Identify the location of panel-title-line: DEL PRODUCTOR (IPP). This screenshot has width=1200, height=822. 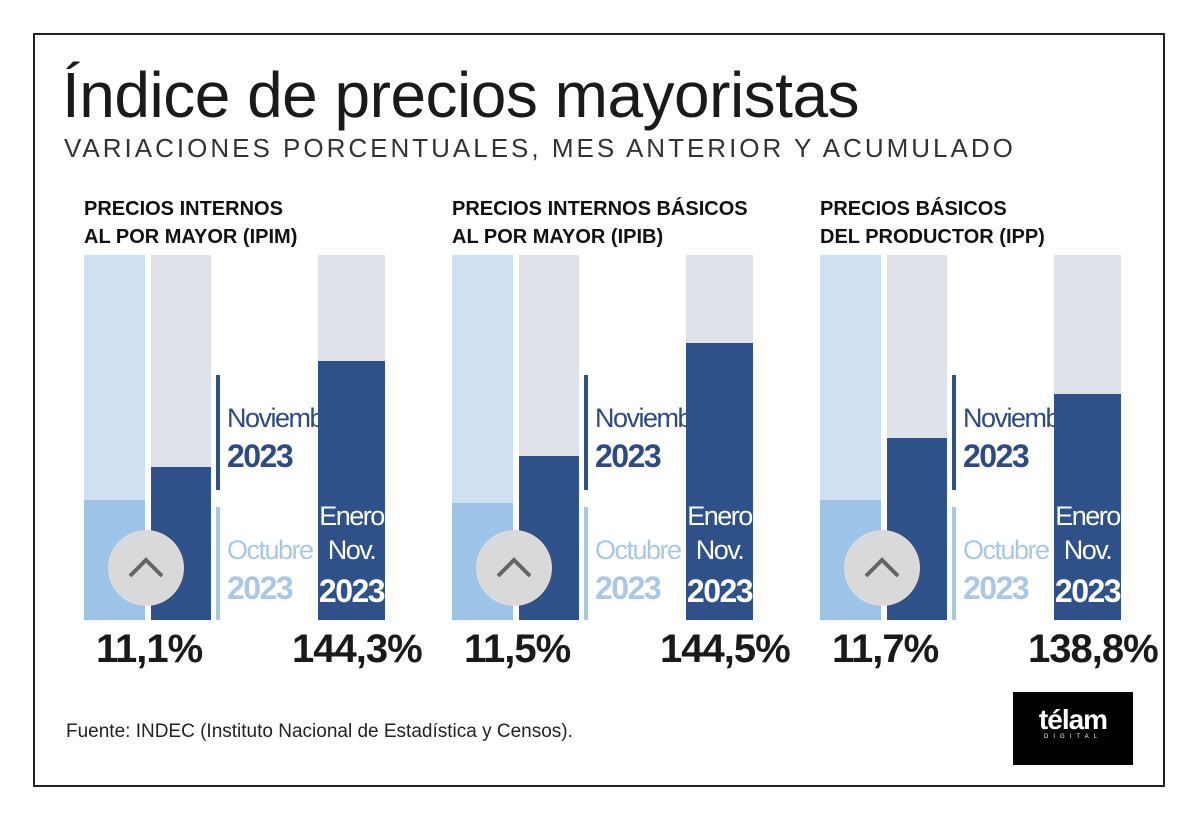
(932, 237).